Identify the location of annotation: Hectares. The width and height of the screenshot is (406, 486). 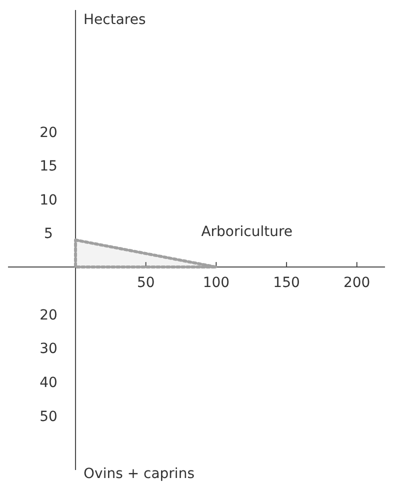
(115, 20).